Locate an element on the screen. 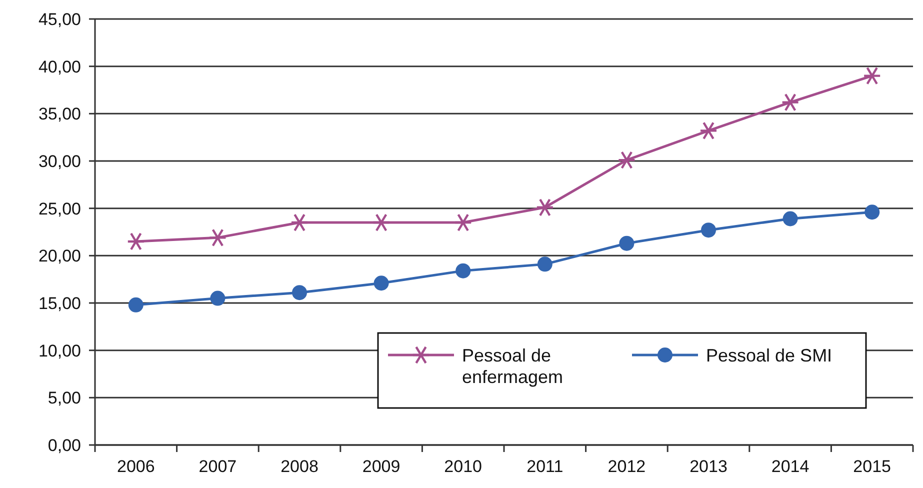 Image resolution: width=923 pixels, height=488 pixels. y-tick-label: 5,00 is located at coordinates (64, 398).